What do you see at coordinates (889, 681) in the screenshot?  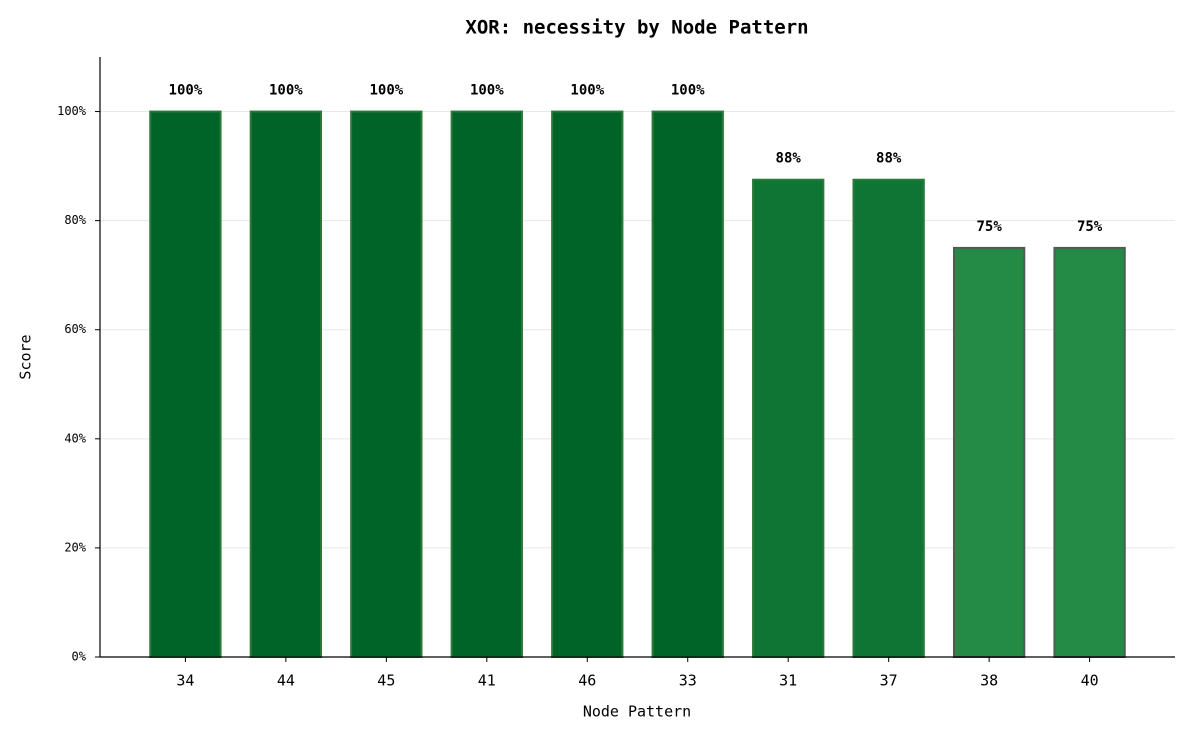 I see `x-tick-label: 37` at bounding box center [889, 681].